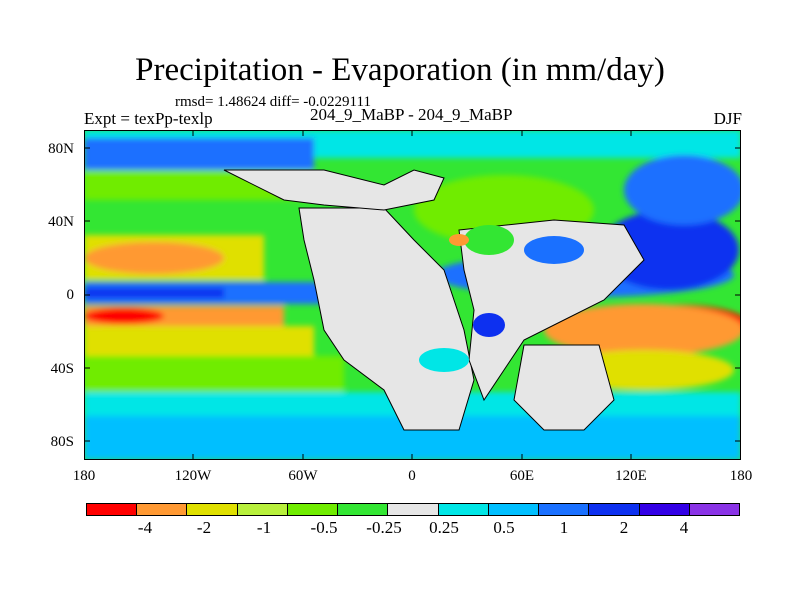 This screenshot has height=600, width=800. Describe the element at coordinates (273, 102) in the screenshot. I see `stats-label: rmsd= 1.48624 diff= -0.0229111` at that location.